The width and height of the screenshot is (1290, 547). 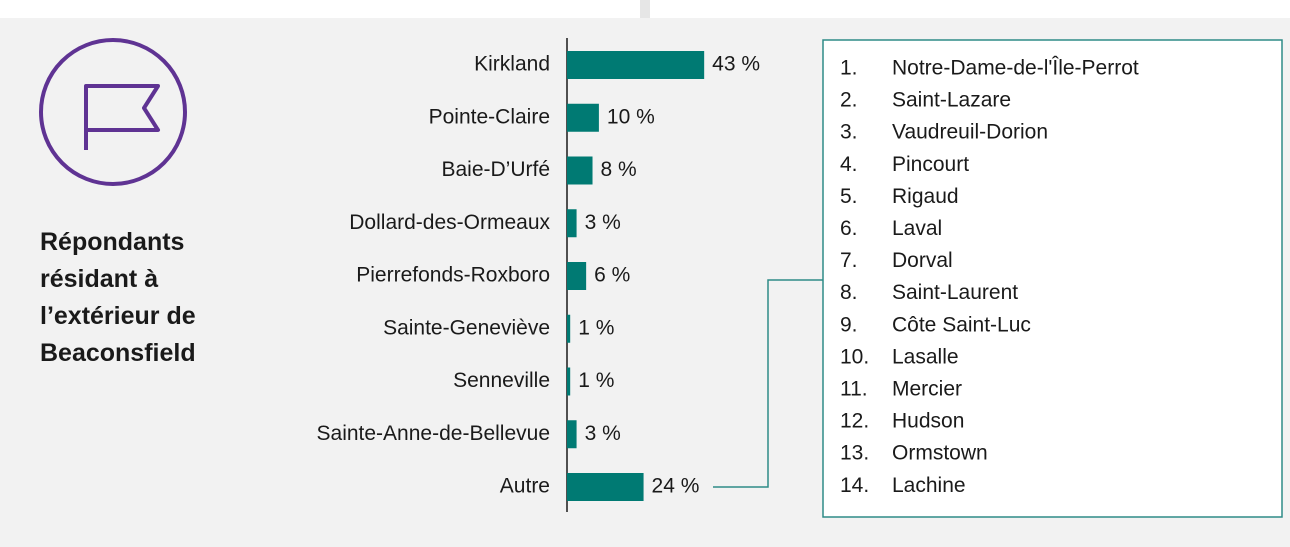 What do you see at coordinates (854, 485) in the screenshot?
I see `list-number: 14.` at bounding box center [854, 485].